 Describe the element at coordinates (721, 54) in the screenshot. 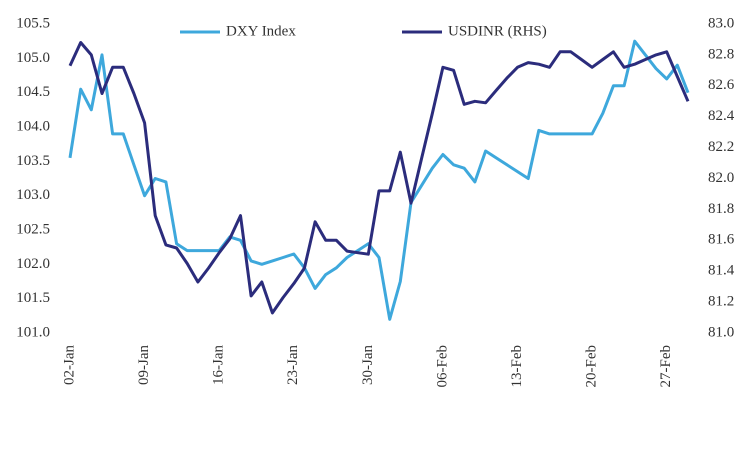

I see `y2-tick-label: 82.8` at that location.